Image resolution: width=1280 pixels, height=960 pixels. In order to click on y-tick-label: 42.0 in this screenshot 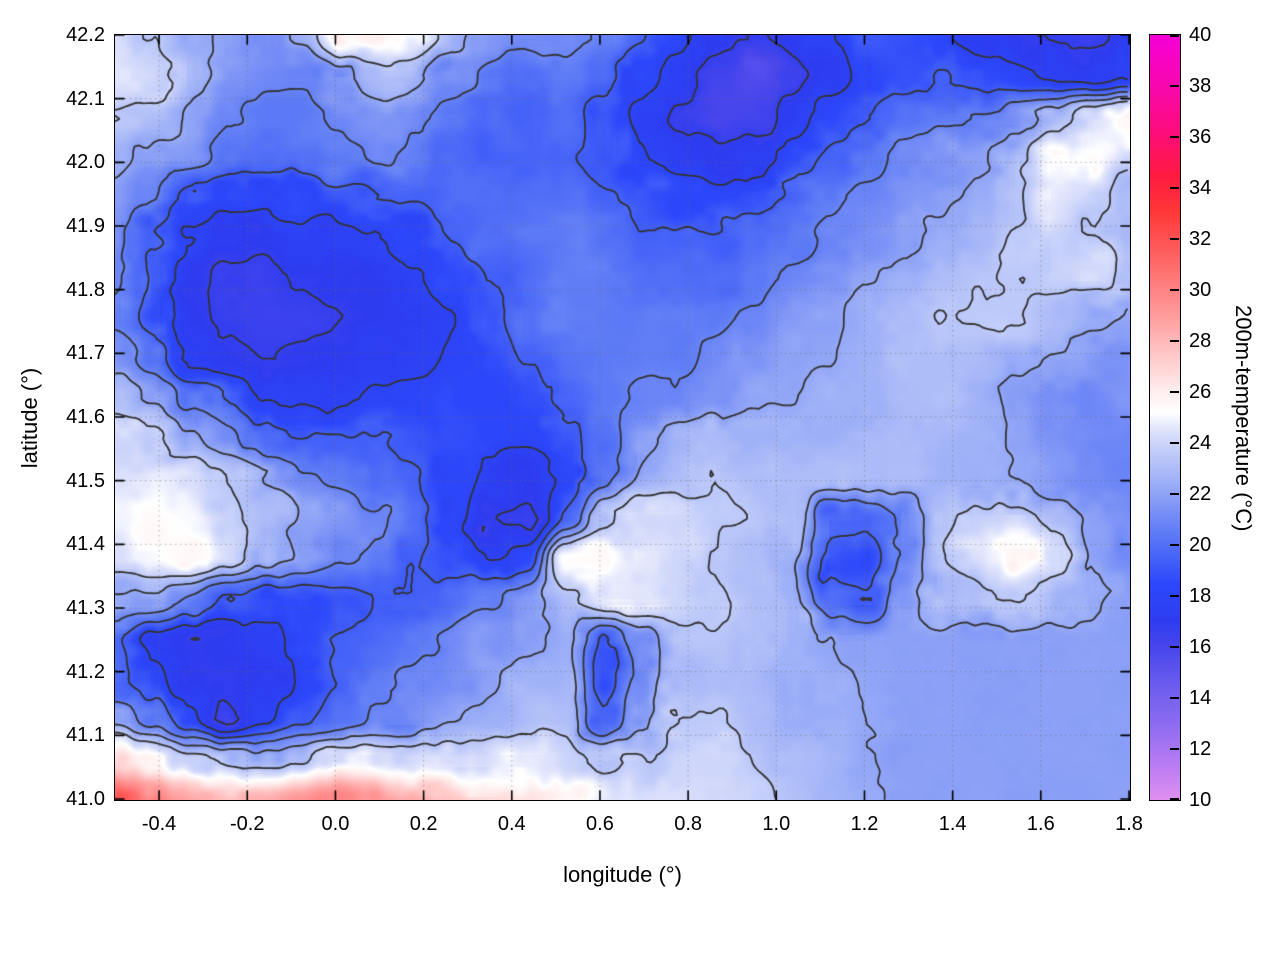, I will do `click(85, 162)`.